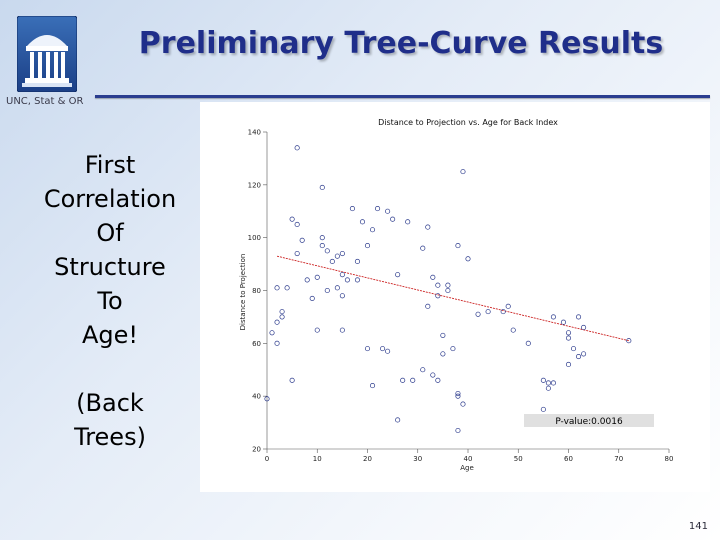 This screenshot has height=540, width=720. What do you see at coordinates (110, 267) in the screenshot?
I see `sidebar-line: Structure` at bounding box center [110, 267].